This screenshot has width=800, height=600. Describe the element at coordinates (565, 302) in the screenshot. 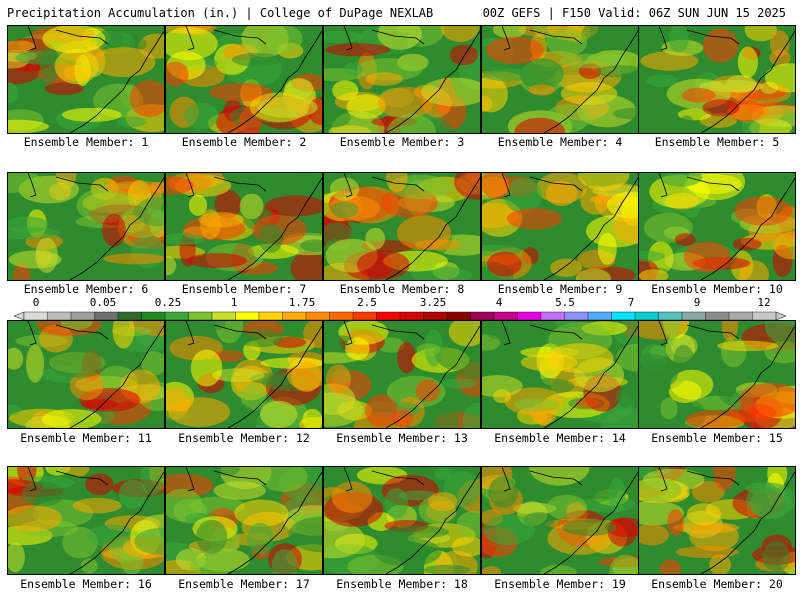

I see `colorbar-tick-label: 5.5` at that location.